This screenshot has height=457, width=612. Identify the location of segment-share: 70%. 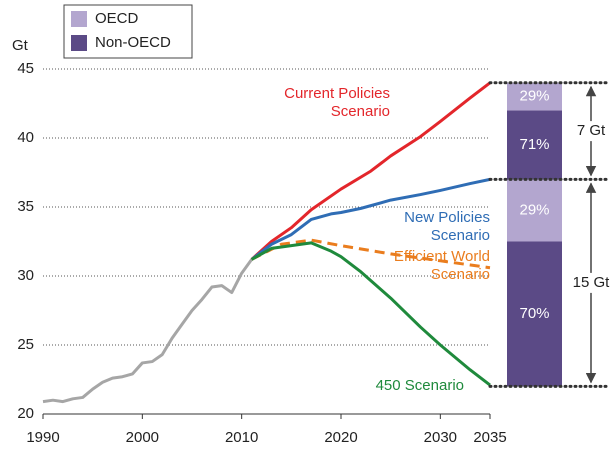
(534, 313).